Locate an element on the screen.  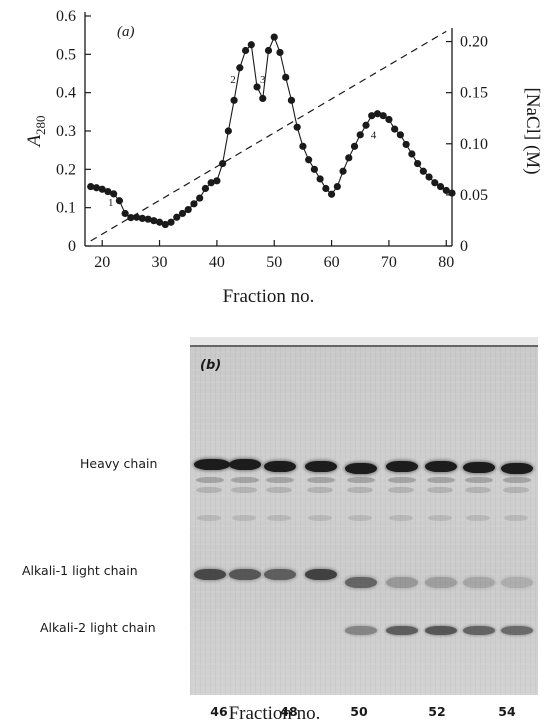
alkali-2-light-chain-label: Alkali-2 light chain is located at coordinates (98, 627).